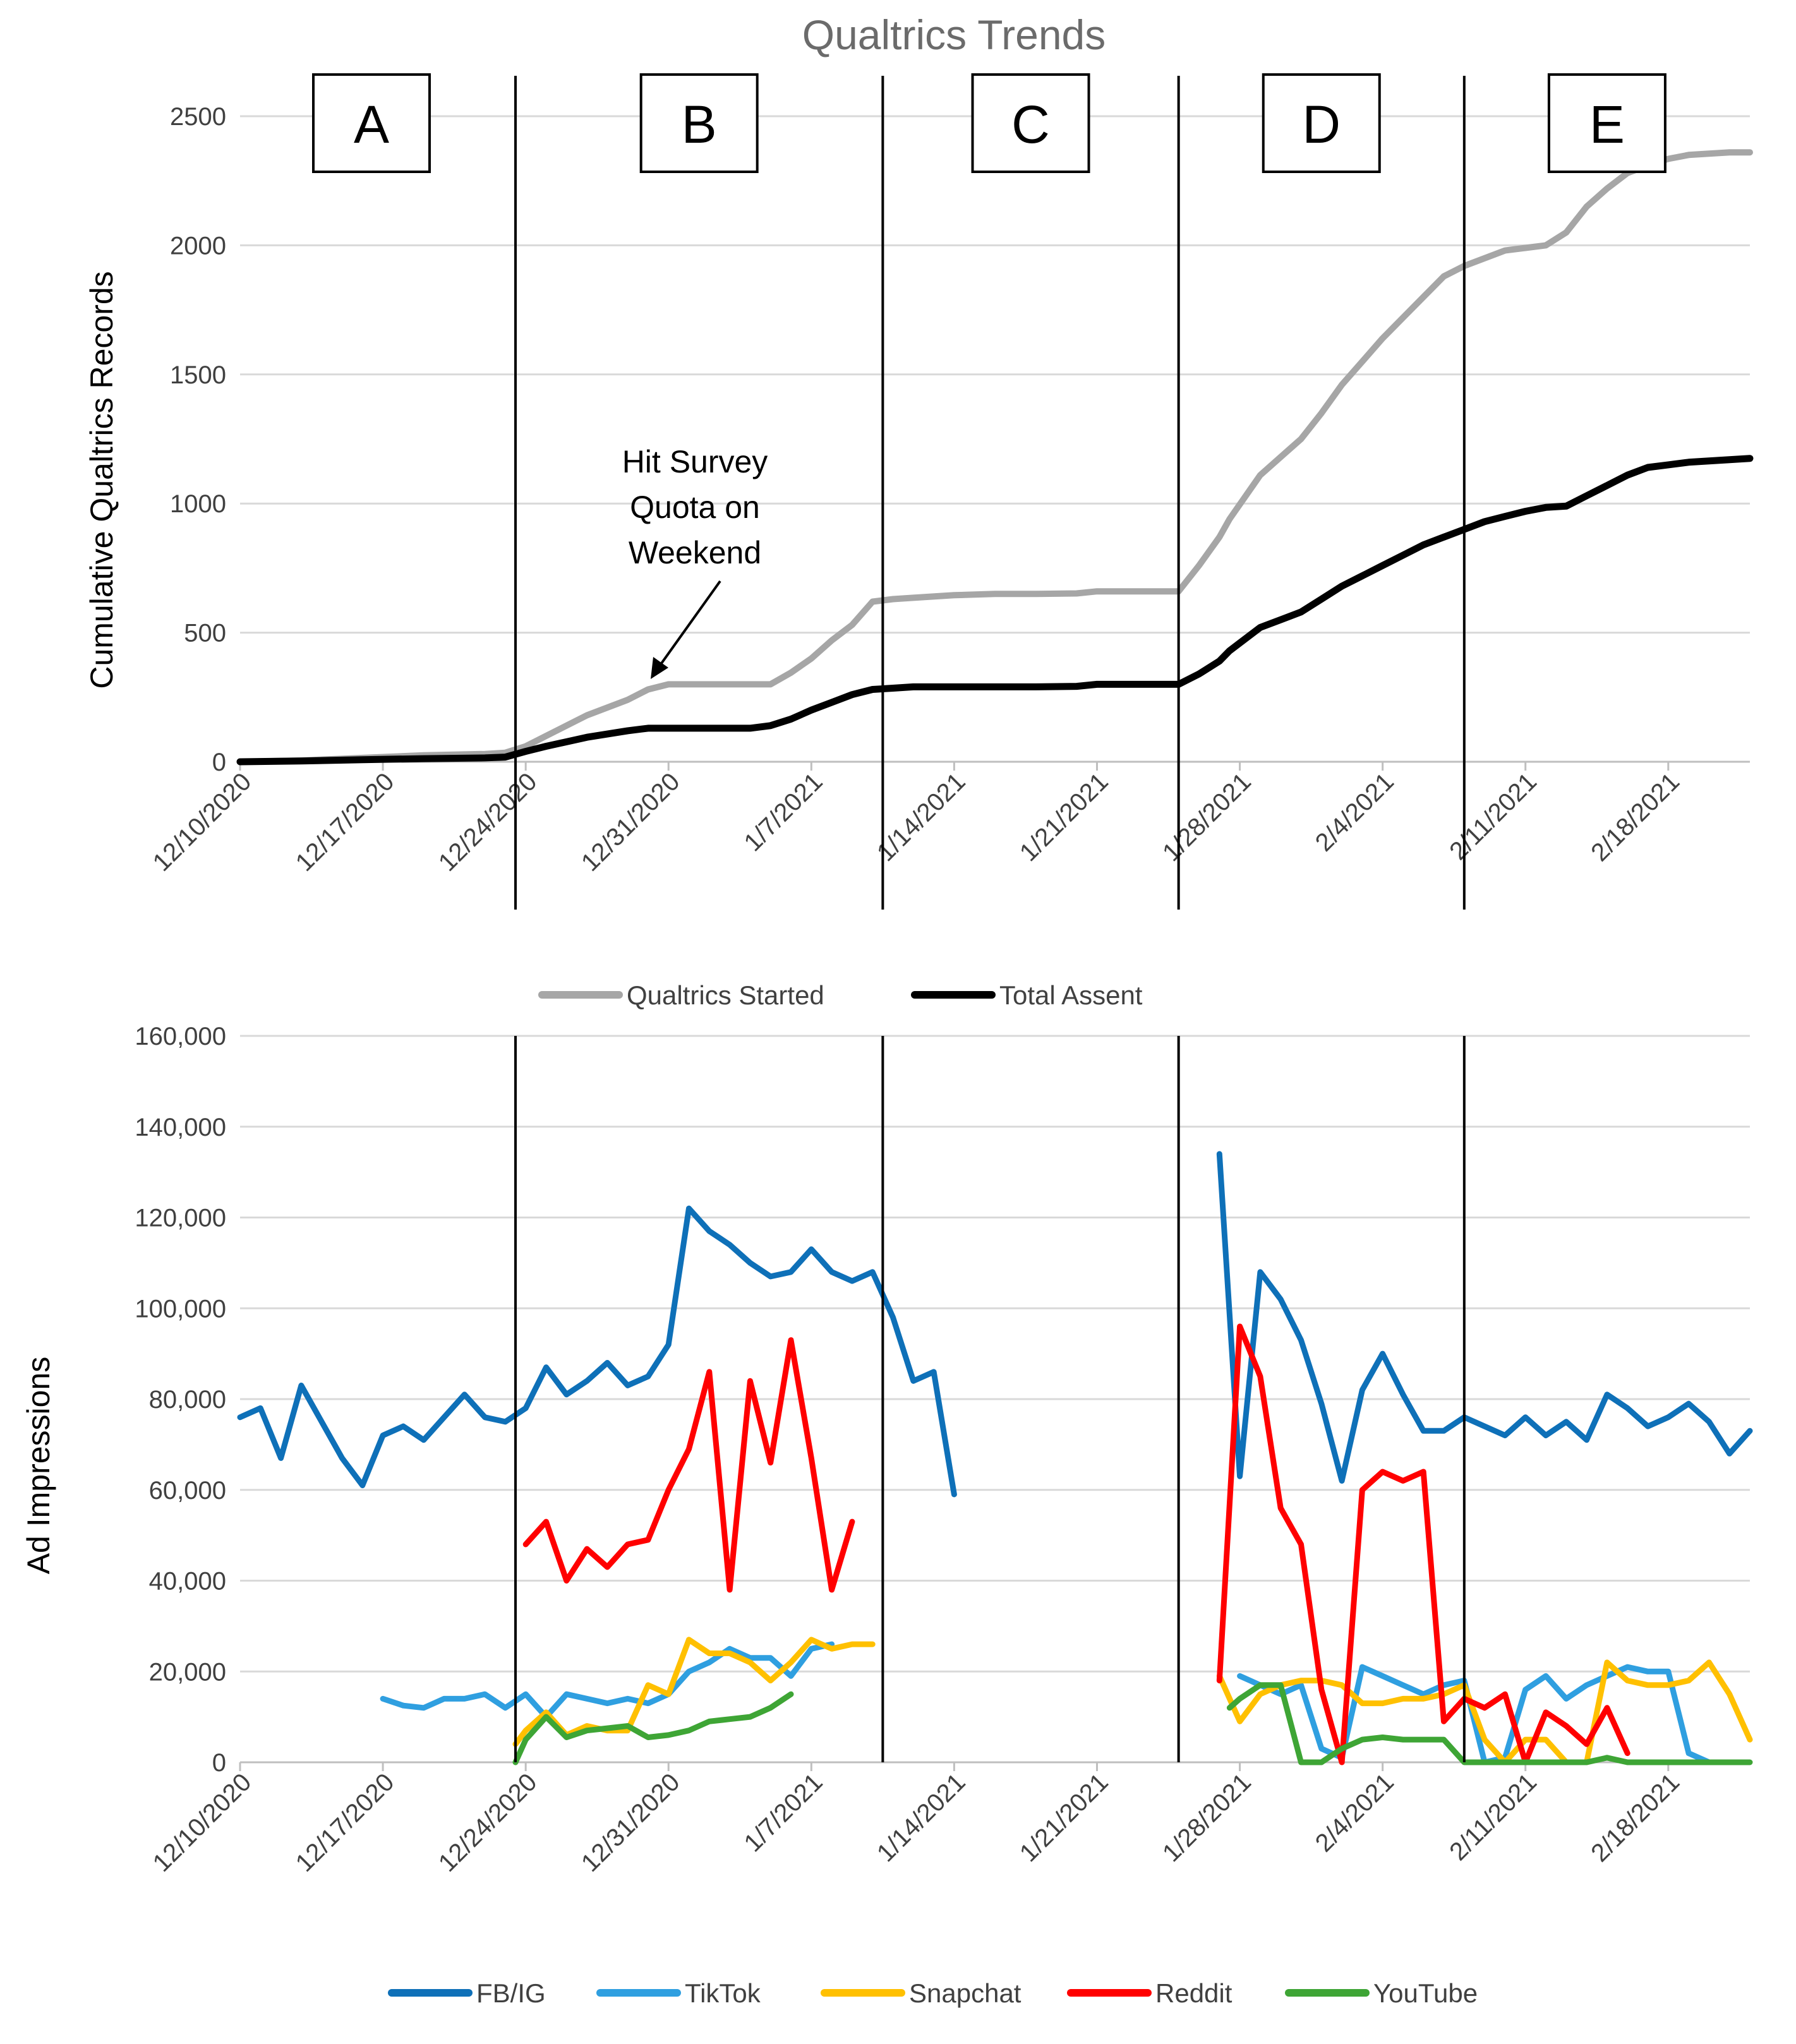 This screenshot has height=2044, width=1796. Describe the element at coordinates (345, 822) in the screenshot. I see `top-x-tick-label: 12/17/2020` at that location.